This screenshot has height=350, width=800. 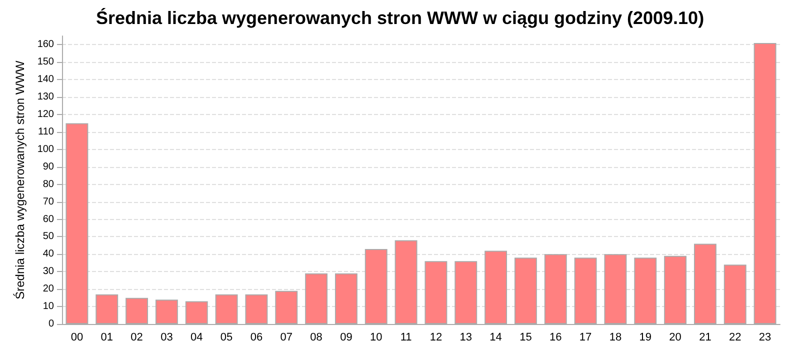 What do you see at coordinates (77, 338) in the screenshot?
I see `x-tick-label: 00` at bounding box center [77, 338].